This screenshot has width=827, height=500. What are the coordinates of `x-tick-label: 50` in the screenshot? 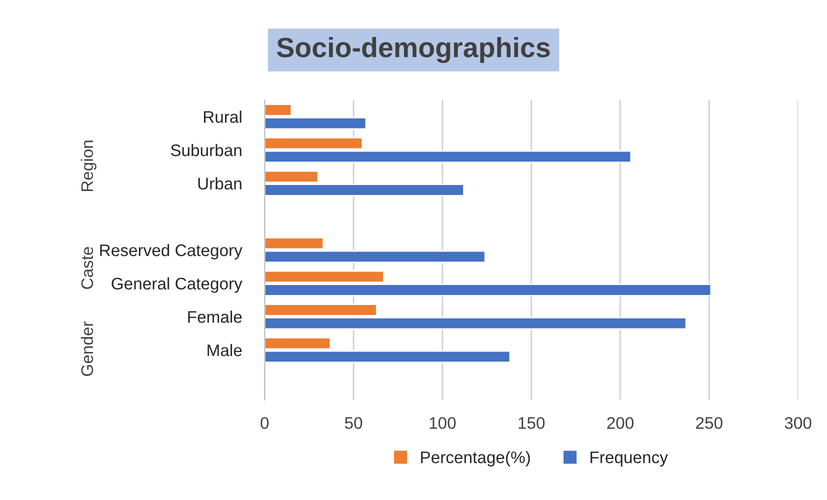 It's located at (353, 423).